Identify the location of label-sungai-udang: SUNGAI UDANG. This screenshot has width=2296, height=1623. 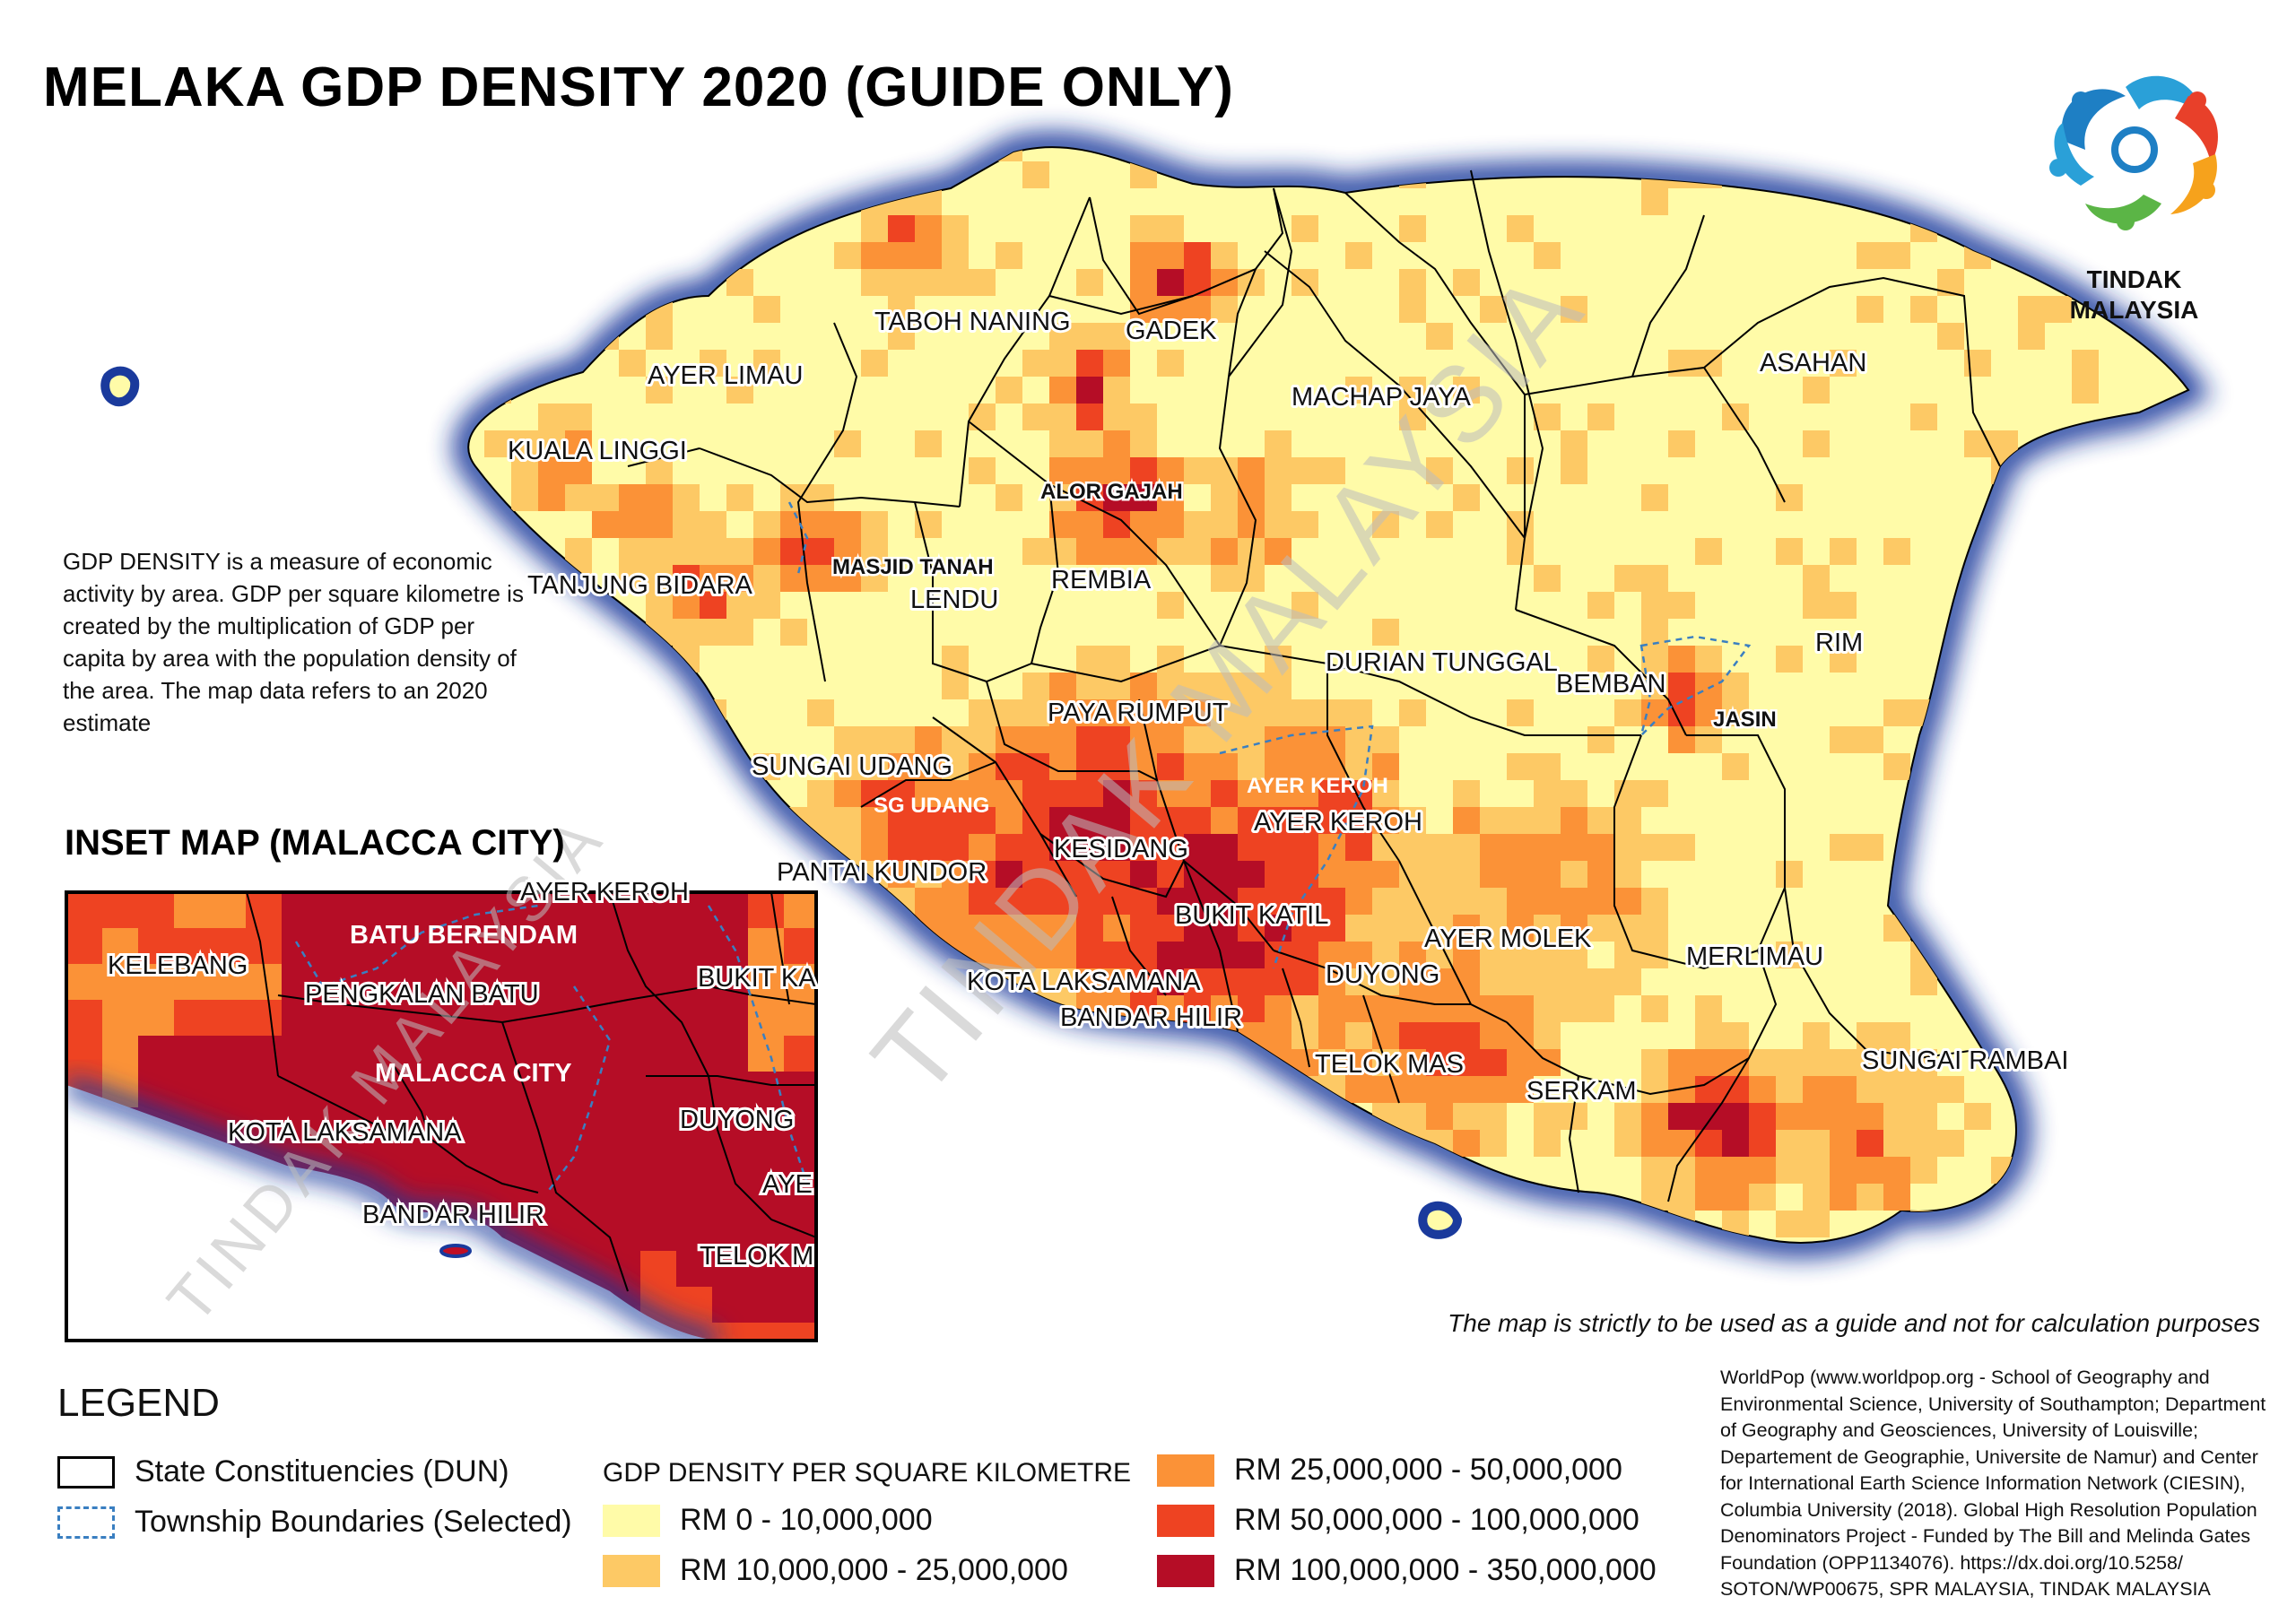
(852, 766).